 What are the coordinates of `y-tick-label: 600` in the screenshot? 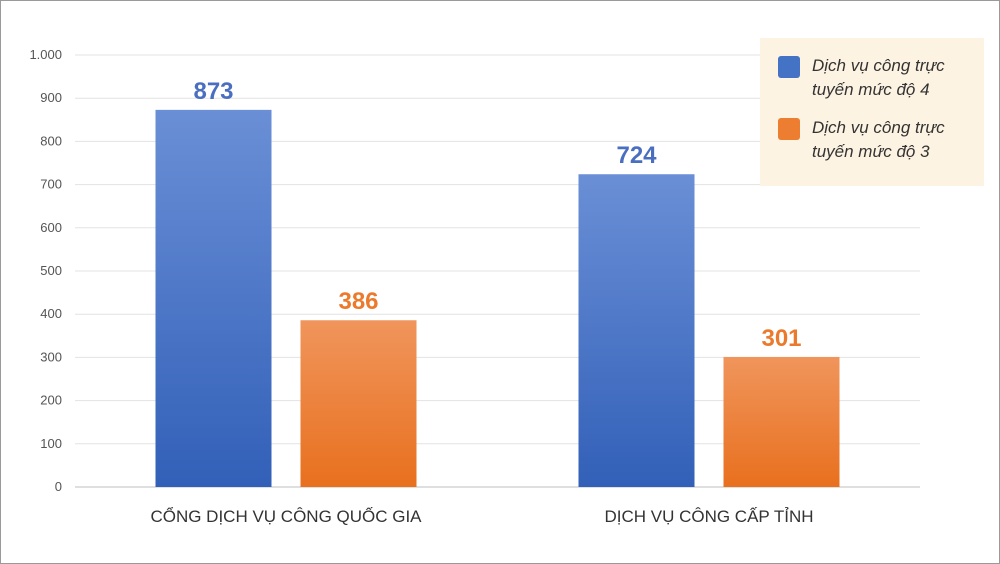 It's located at (51, 227).